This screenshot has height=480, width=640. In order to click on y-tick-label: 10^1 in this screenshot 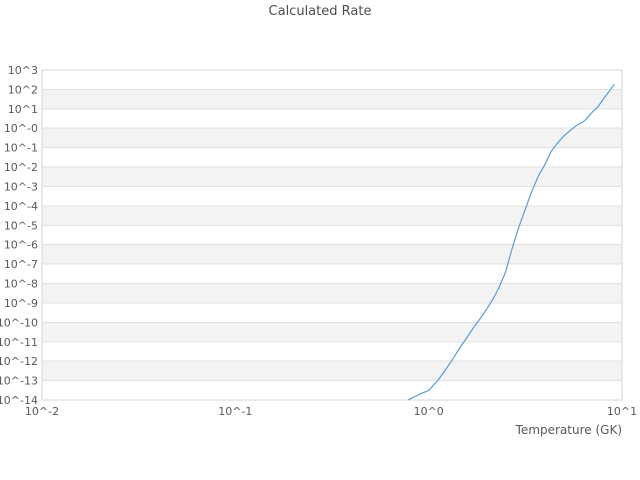, I will do `click(23, 109)`.